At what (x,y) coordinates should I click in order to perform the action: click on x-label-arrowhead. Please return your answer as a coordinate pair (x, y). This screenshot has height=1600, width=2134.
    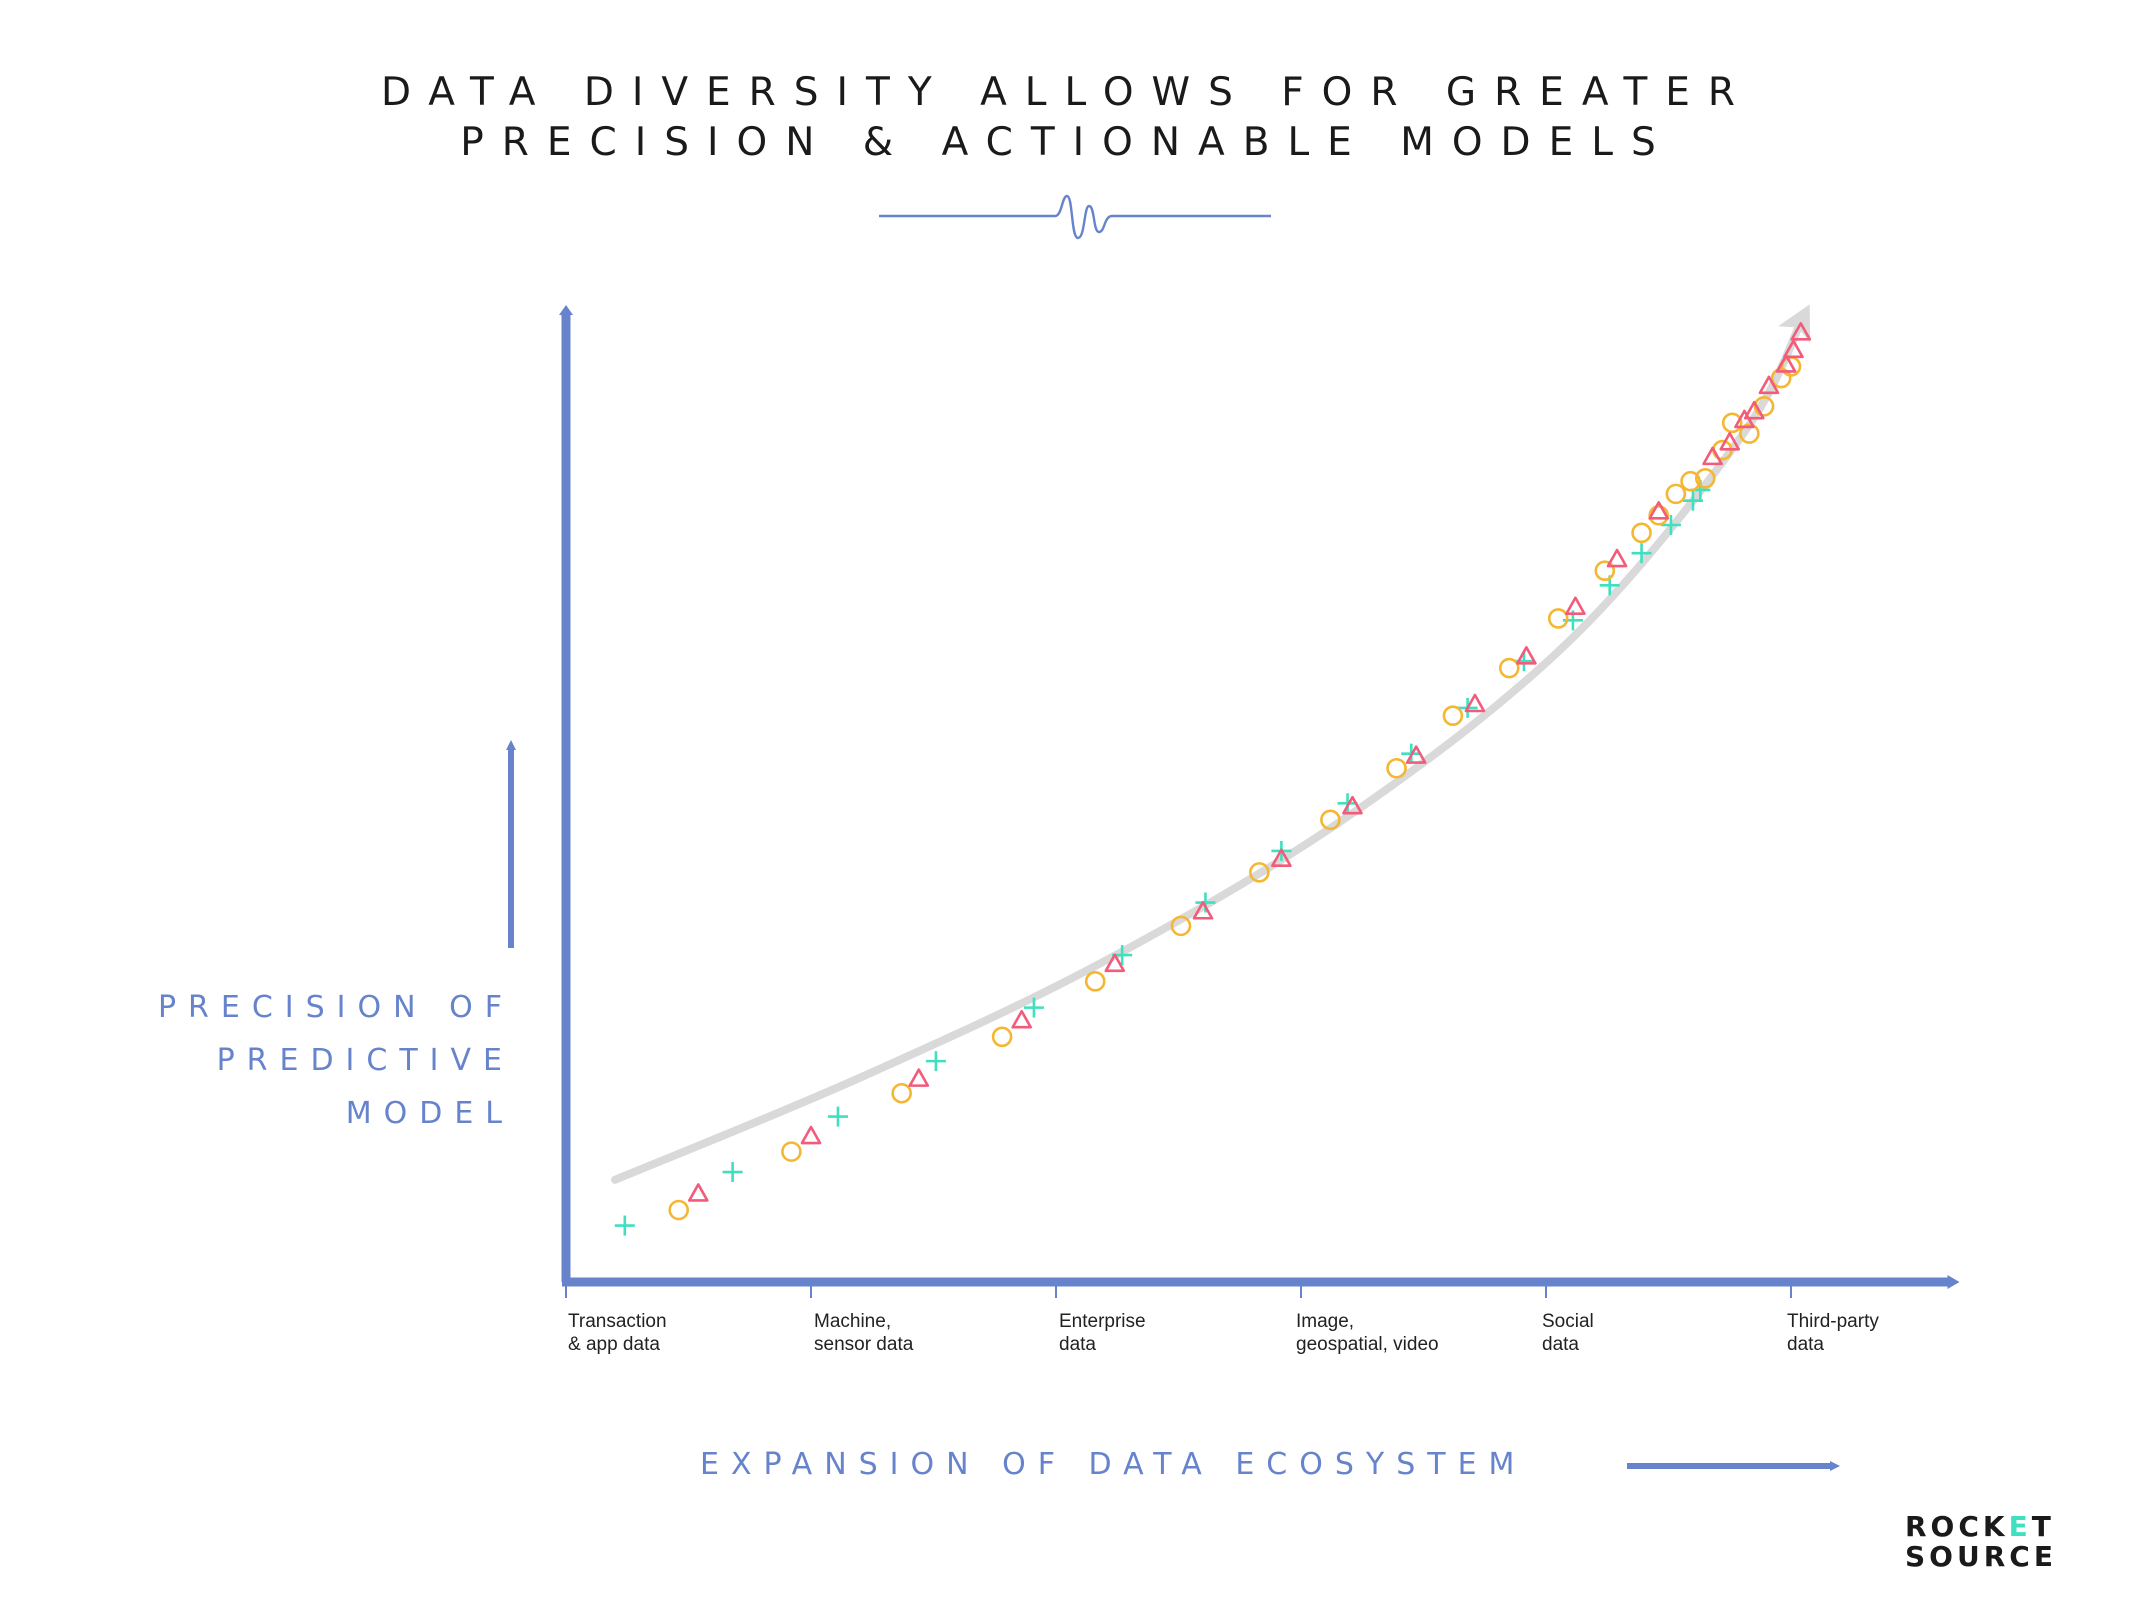
    Looking at the image, I should click on (1835, 1466).